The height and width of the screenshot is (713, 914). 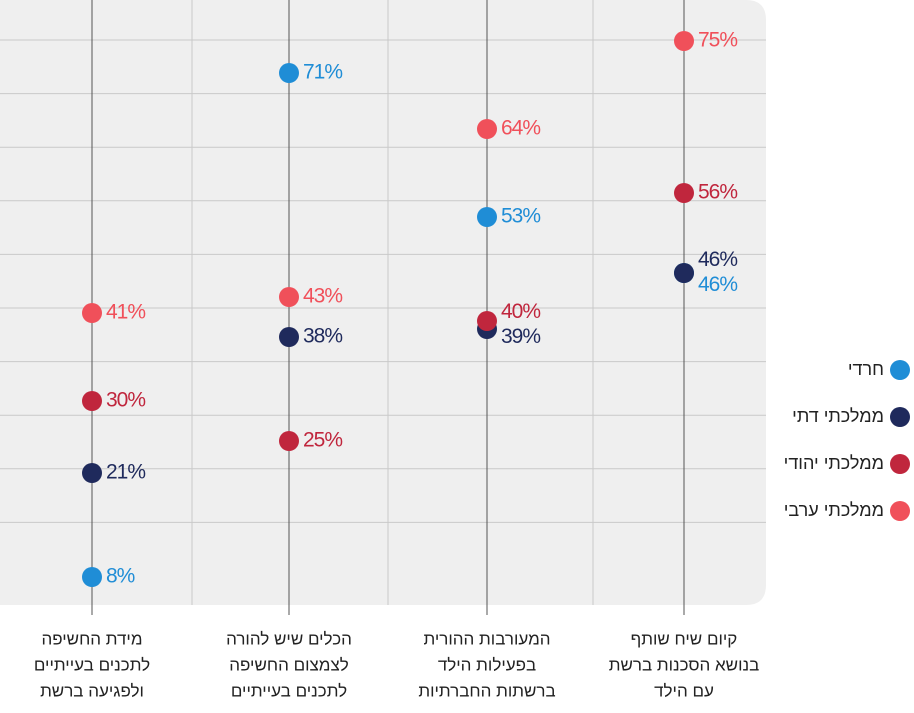 I want to click on value-label: 39%, so click(x=520, y=336).